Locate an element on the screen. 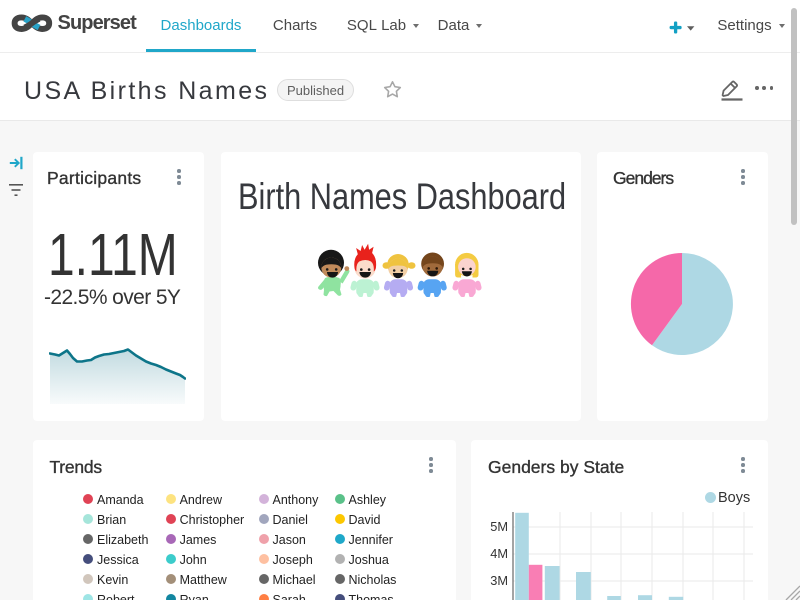 The image size is (800, 600). svg-text: Boys is located at coordinates (734, 498).